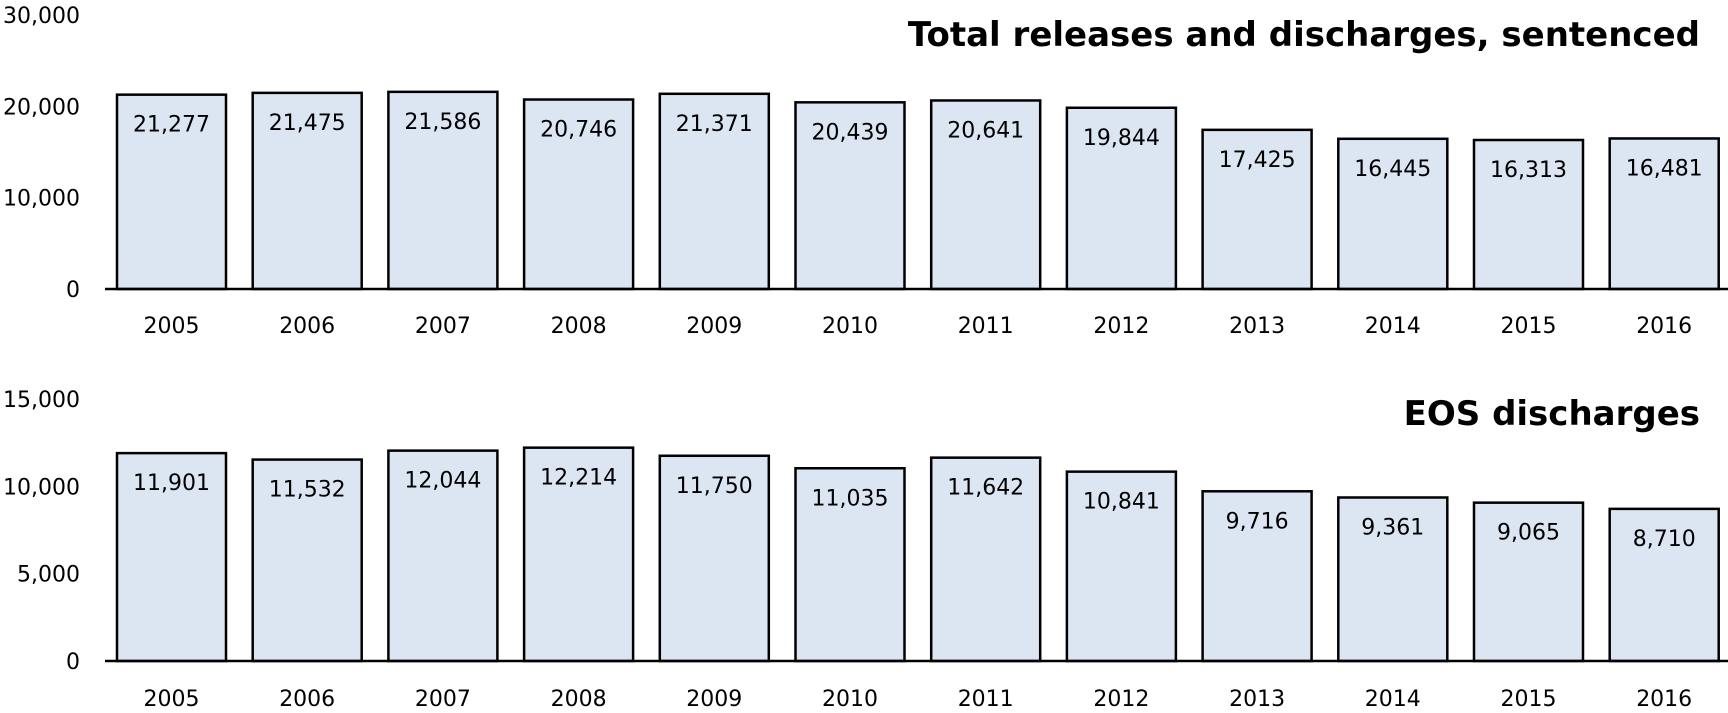  Describe the element at coordinates (1392, 527) in the screenshot. I see `data-label: 9,361` at that location.